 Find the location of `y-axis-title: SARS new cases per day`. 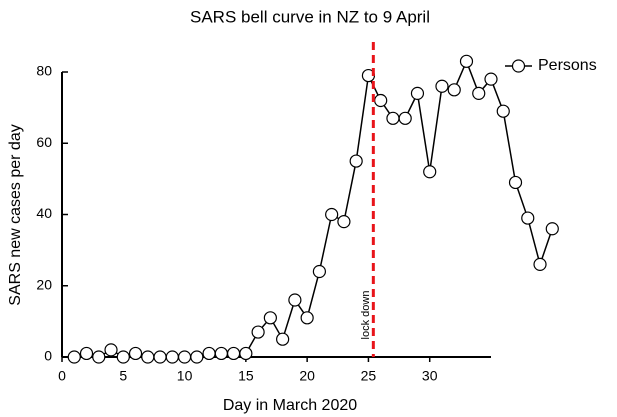

y-axis-title: SARS new cases per day is located at coordinates (15, 214).